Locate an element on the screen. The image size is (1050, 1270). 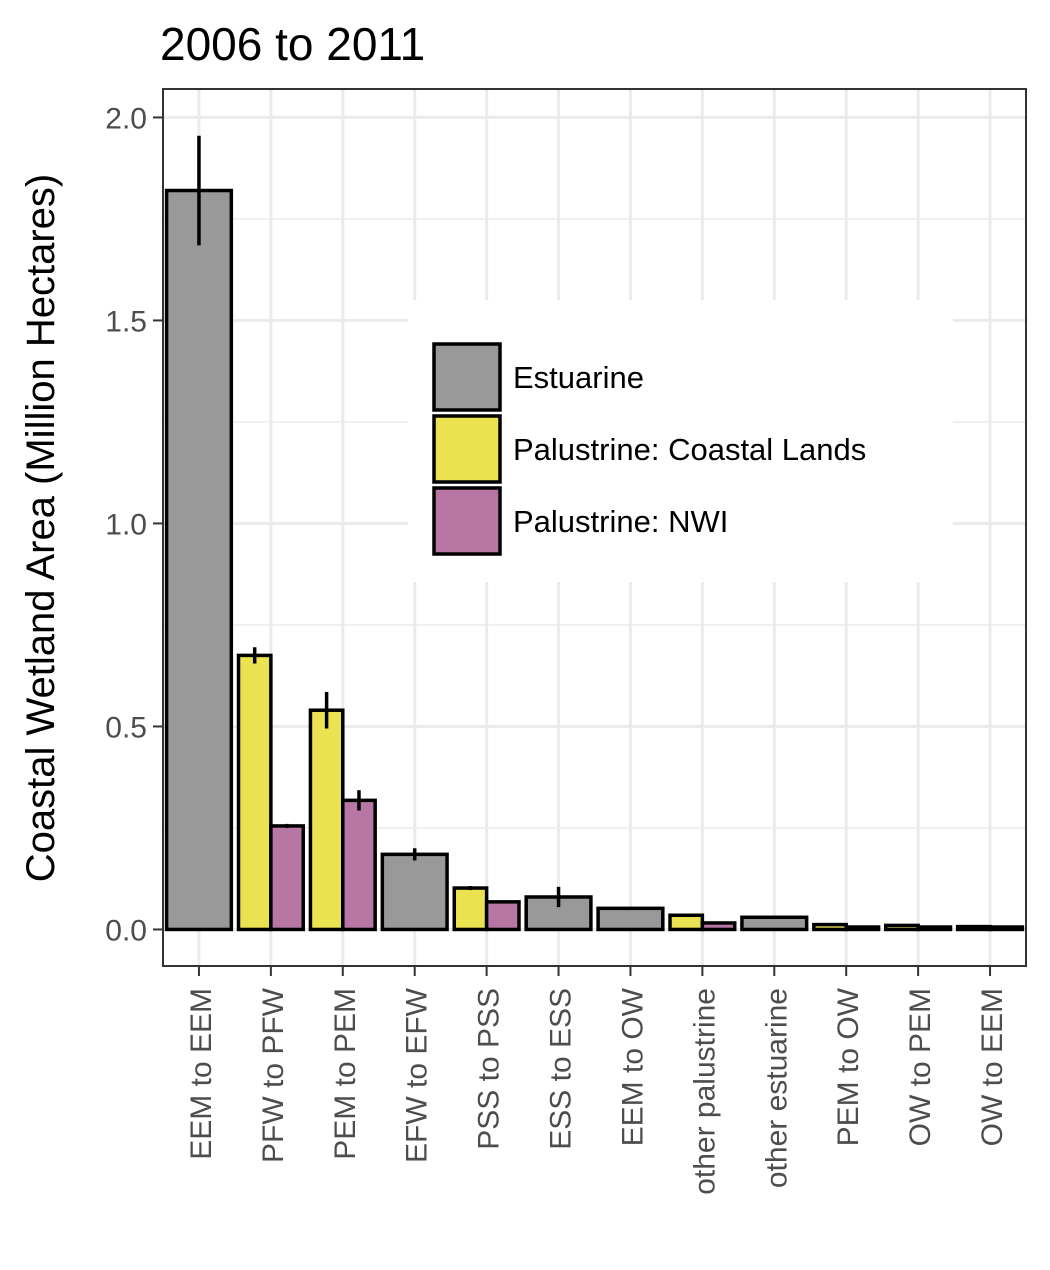
y-tick-label: 1.0 is located at coordinates (126, 524).